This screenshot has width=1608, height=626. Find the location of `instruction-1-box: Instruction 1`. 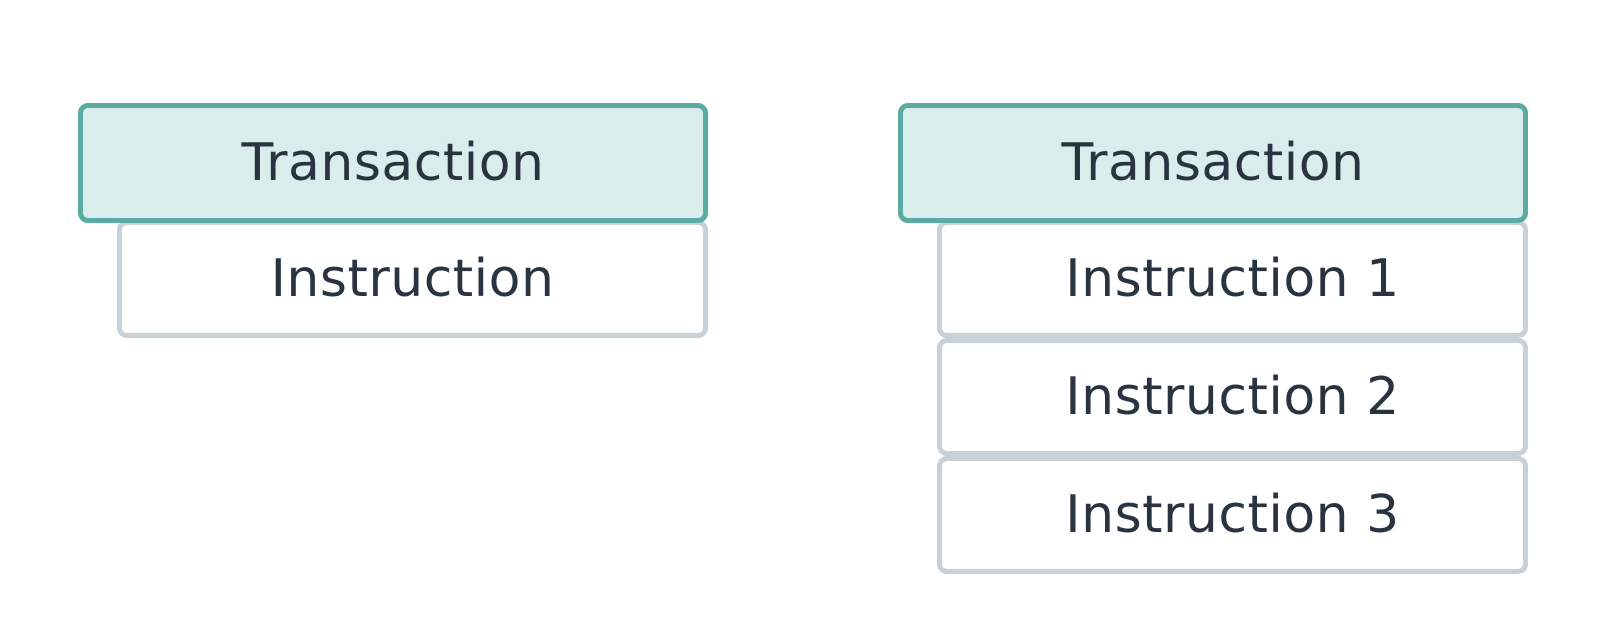

instruction-1-box: Instruction 1 is located at coordinates (1232, 279).